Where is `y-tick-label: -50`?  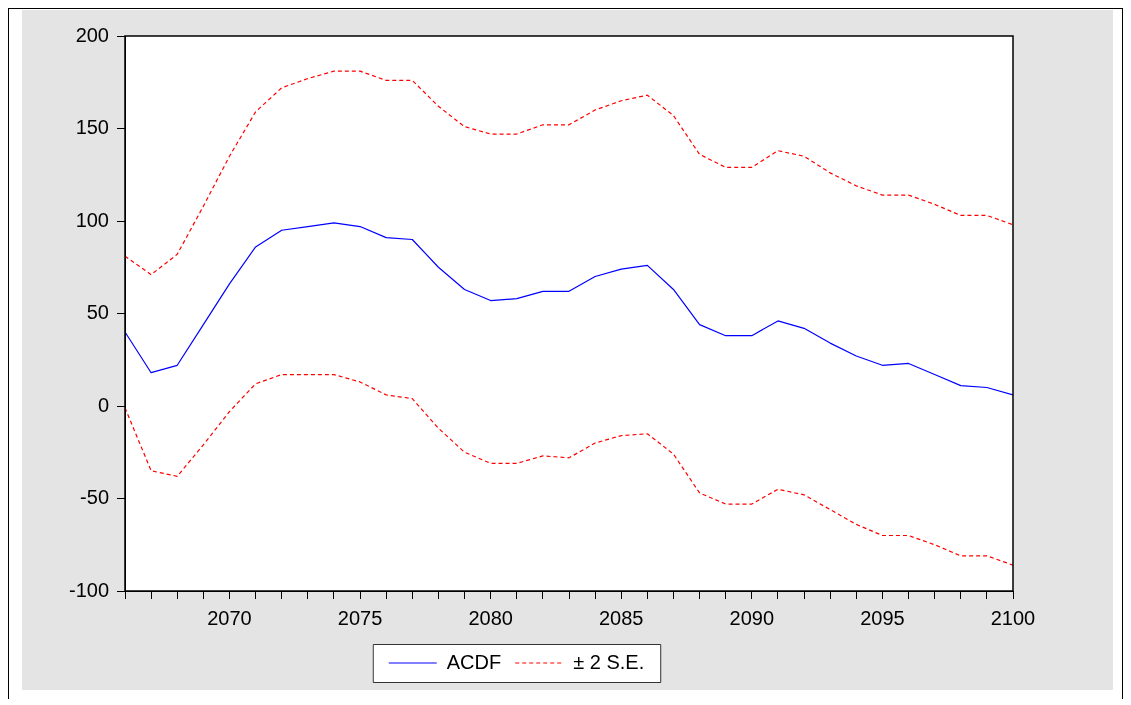 y-tick-label: -50 is located at coordinates (94, 497).